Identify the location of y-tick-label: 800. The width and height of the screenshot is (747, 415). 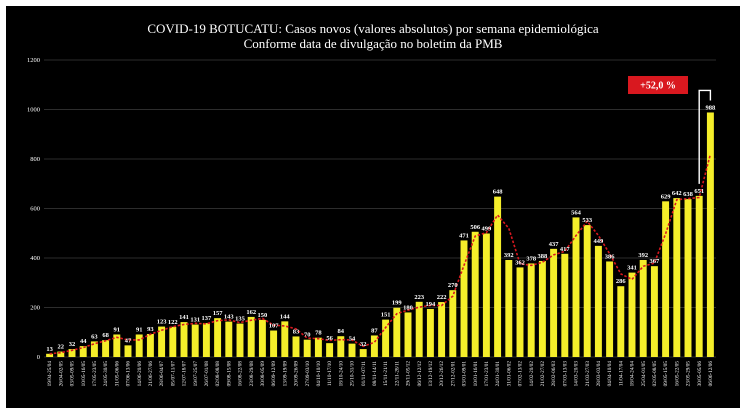
(35, 159).